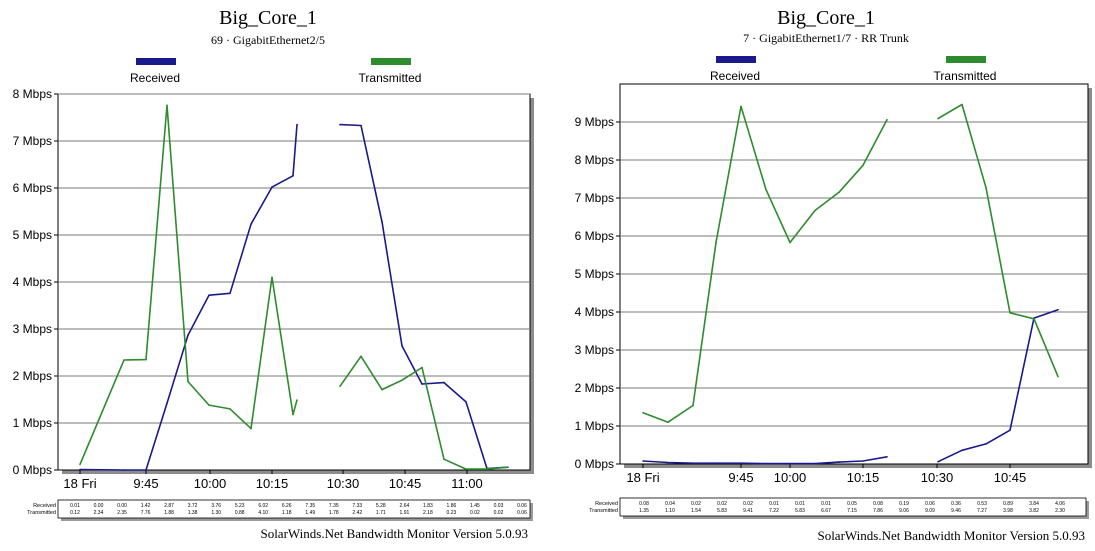 The width and height of the screenshot is (1095, 551). What do you see at coordinates (216, 506) in the screenshot?
I see `table-cell: 3.76` at bounding box center [216, 506].